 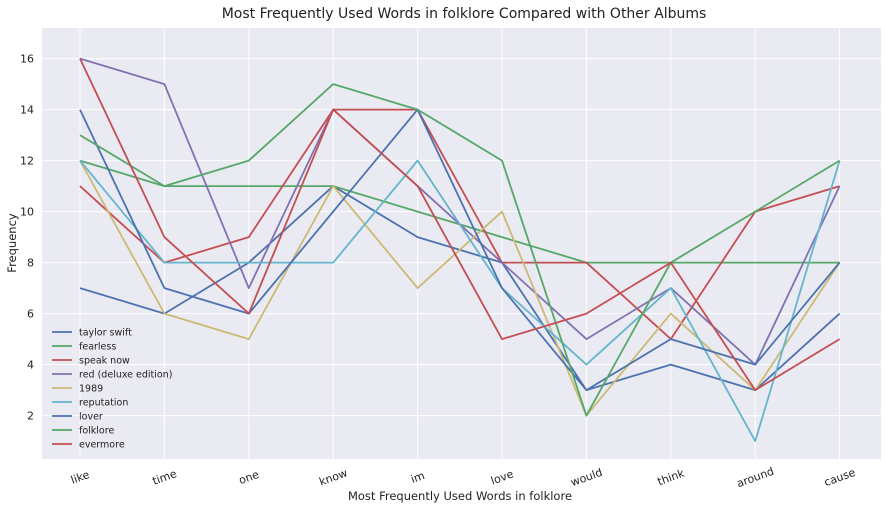 I want to click on legend-label: reputation, so click(x=103, y=403).